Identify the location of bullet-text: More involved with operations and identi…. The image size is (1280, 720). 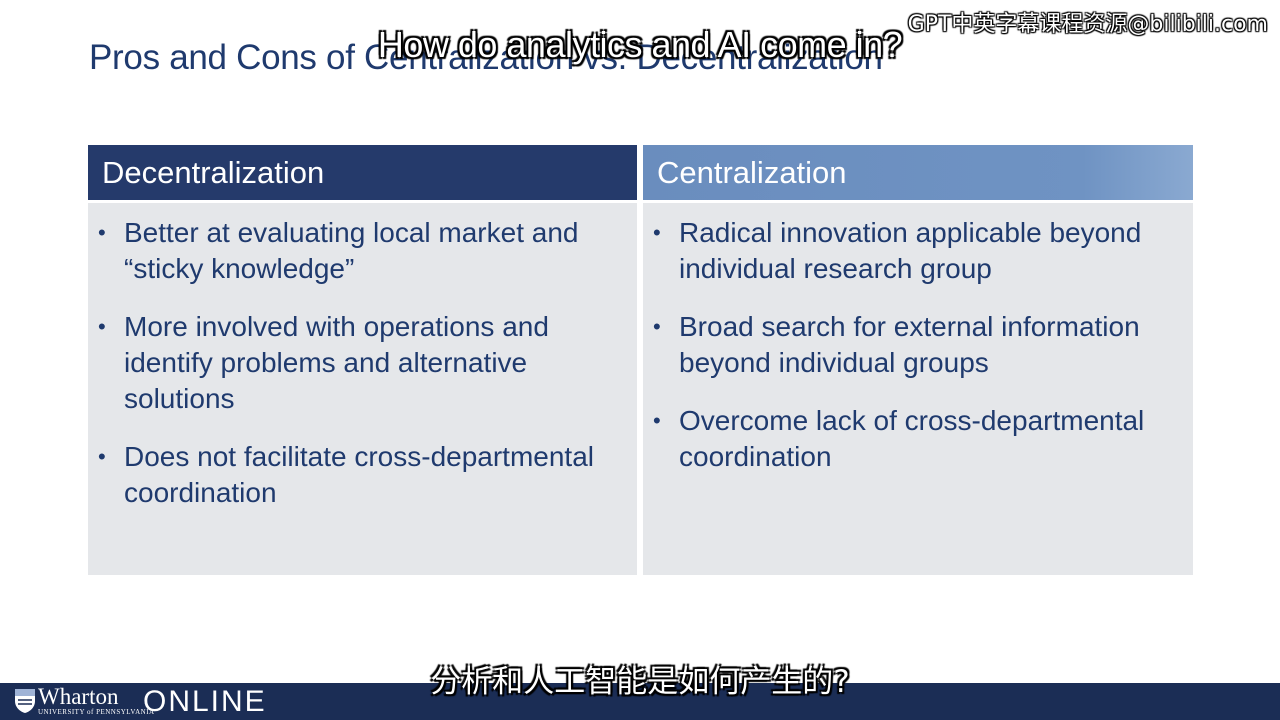
(336, 362).